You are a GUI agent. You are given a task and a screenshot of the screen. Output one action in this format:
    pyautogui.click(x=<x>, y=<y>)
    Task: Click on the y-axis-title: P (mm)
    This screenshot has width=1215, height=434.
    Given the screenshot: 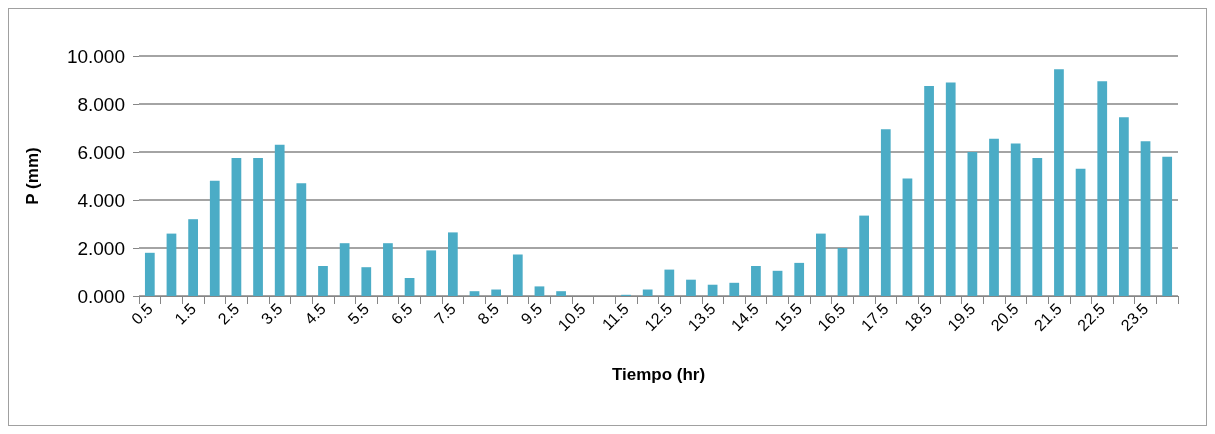 What is the action you would take?
    pyautogui.click(x=32, y=176)
    